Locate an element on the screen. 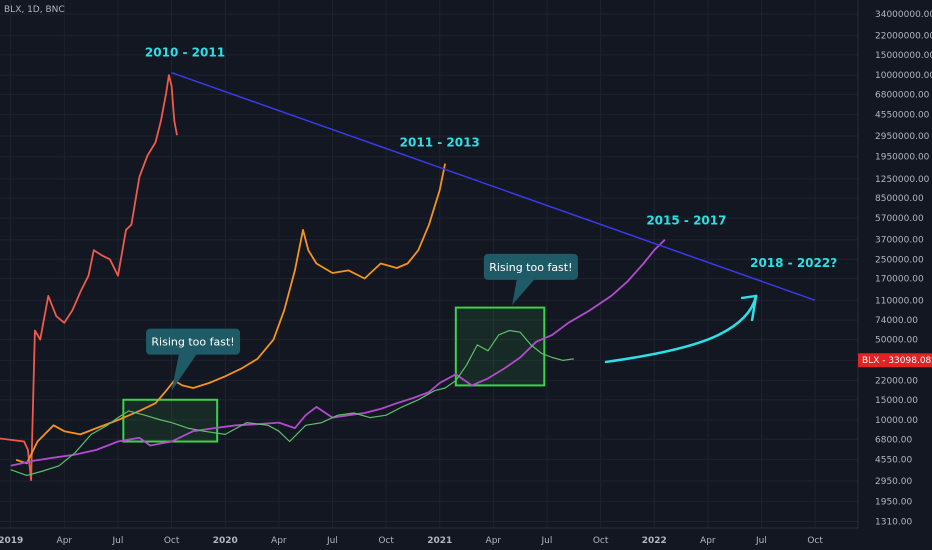  y-tick-label: 2950000.00 is located at coordinates (902, 137).